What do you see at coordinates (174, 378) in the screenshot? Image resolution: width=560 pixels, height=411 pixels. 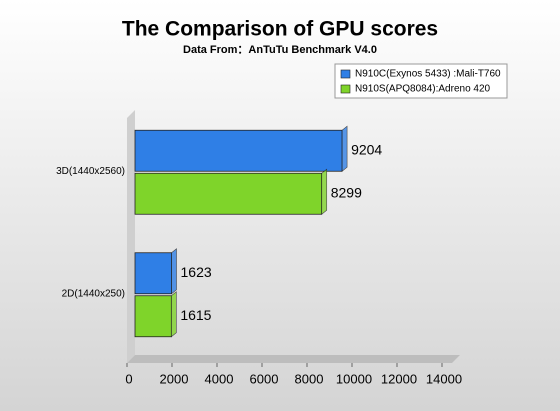 I see `x-tick-label: 2000` at bounding box center [174, 378].